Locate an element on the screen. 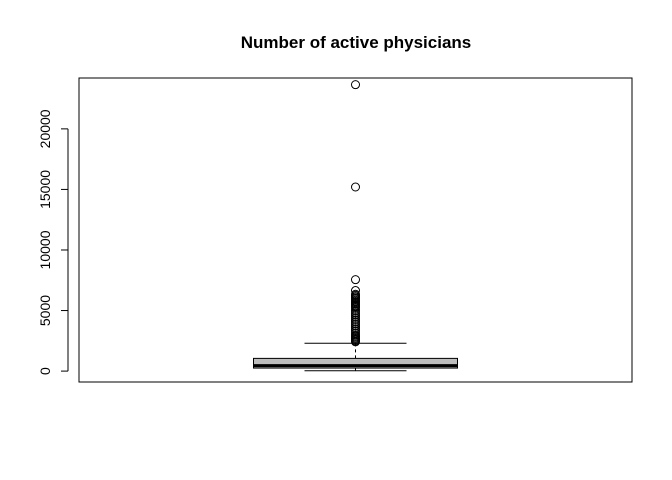  y-axis: 0 5000 10000 15000 20000 is located at coordinates (53, 242).